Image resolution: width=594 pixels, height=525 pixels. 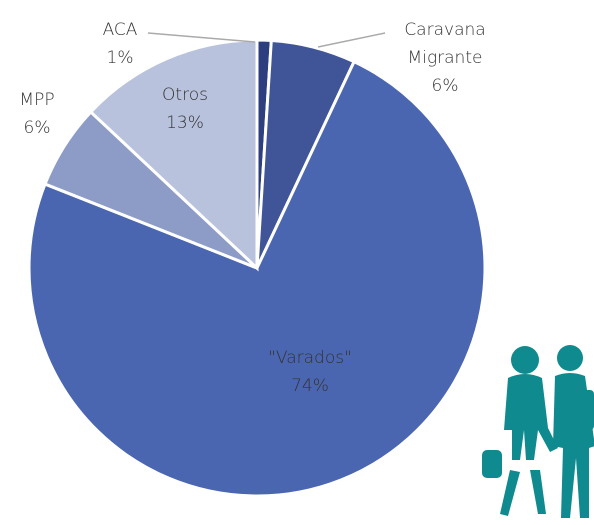 What do you see at coordinates (120, 44) in the screenshot?
I see `slice-label: ACA 1%` at bounding box center [120, 44].